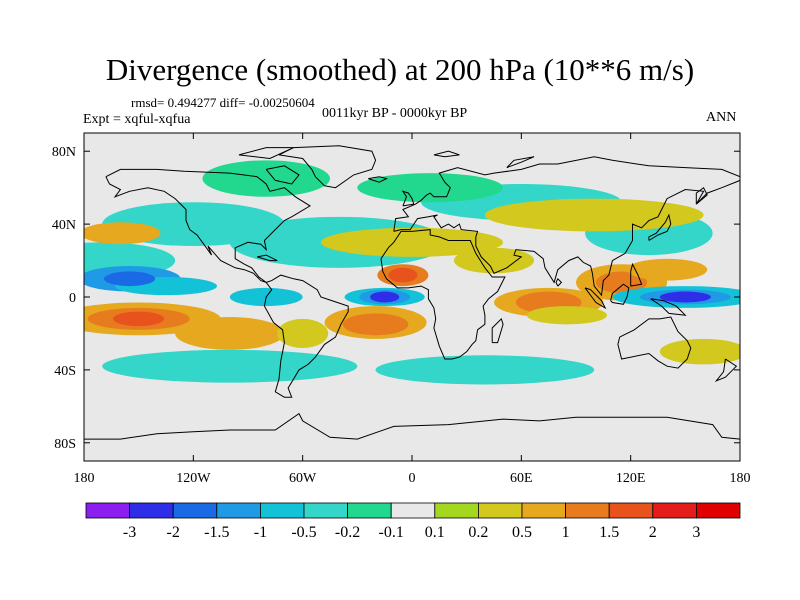 The width and height of the screenshot is (800, 600). I want to click on coastline-australia, so click(654, 342).